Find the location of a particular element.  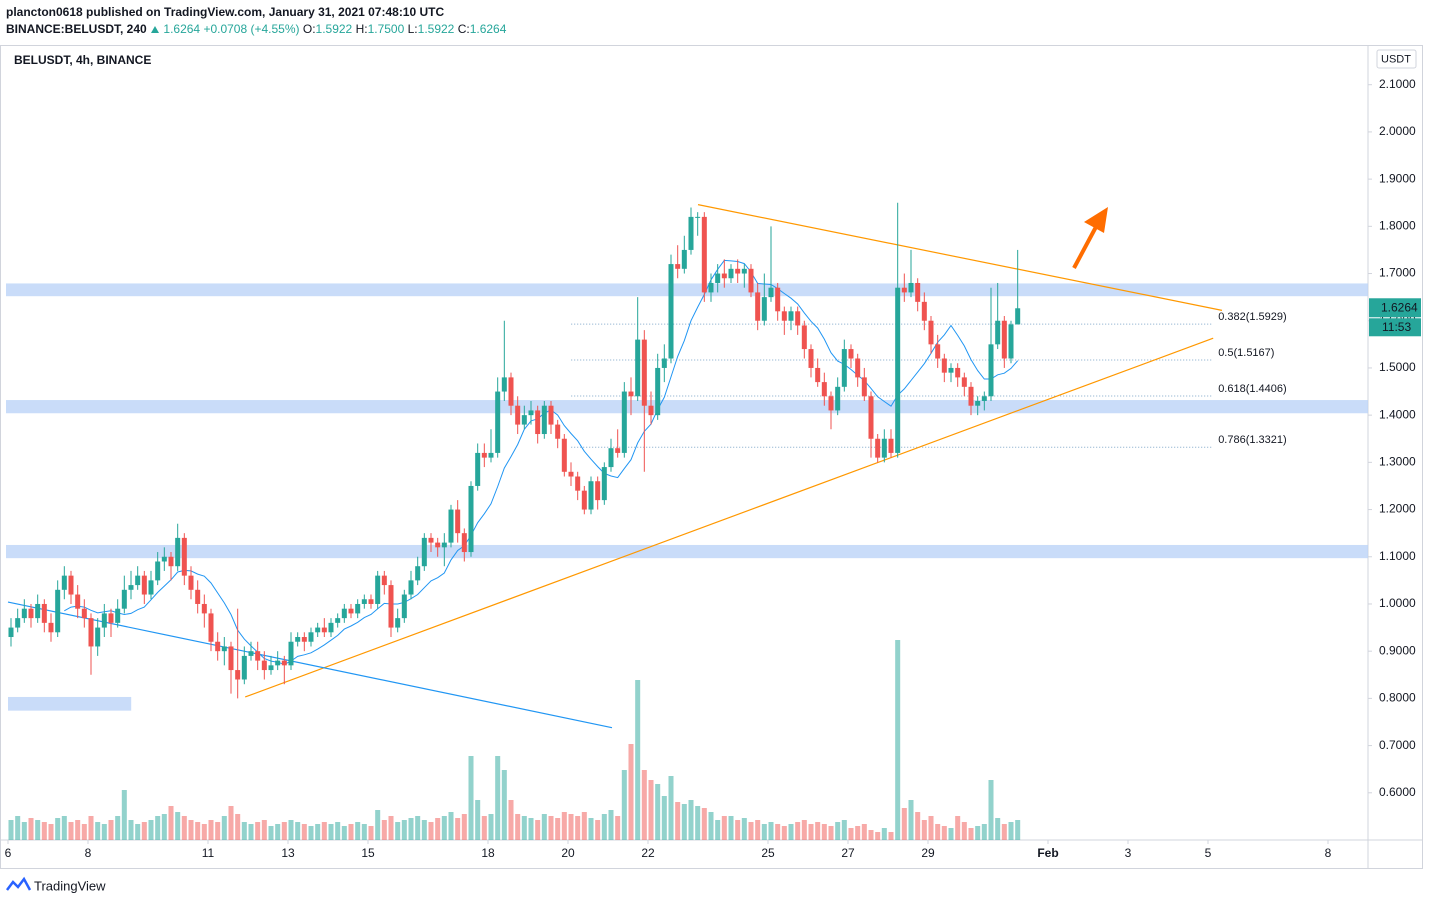

fib-label: 0.5(1.5167) is located at coordinates (1246, 353).